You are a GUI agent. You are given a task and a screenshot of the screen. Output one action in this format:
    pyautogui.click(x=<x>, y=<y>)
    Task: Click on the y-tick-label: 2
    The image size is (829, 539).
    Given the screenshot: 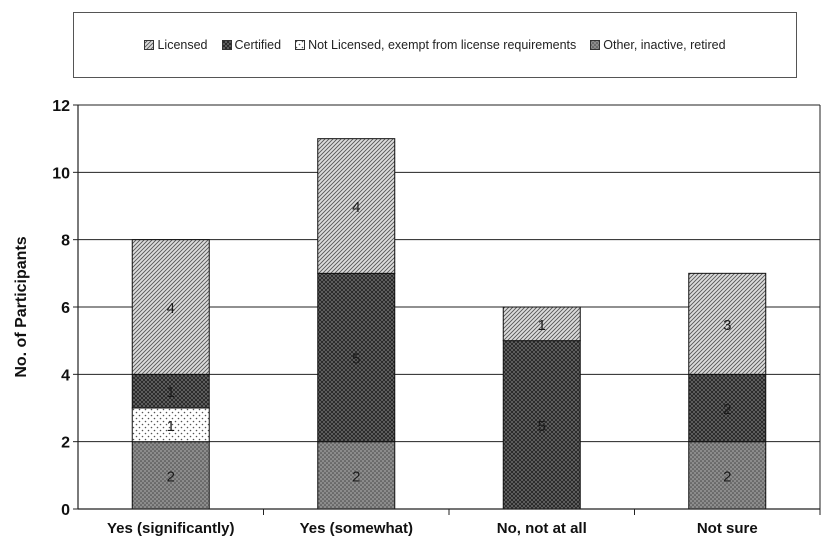 What is the action you would take?
    pyautogui.click(x=65, y=443)
    